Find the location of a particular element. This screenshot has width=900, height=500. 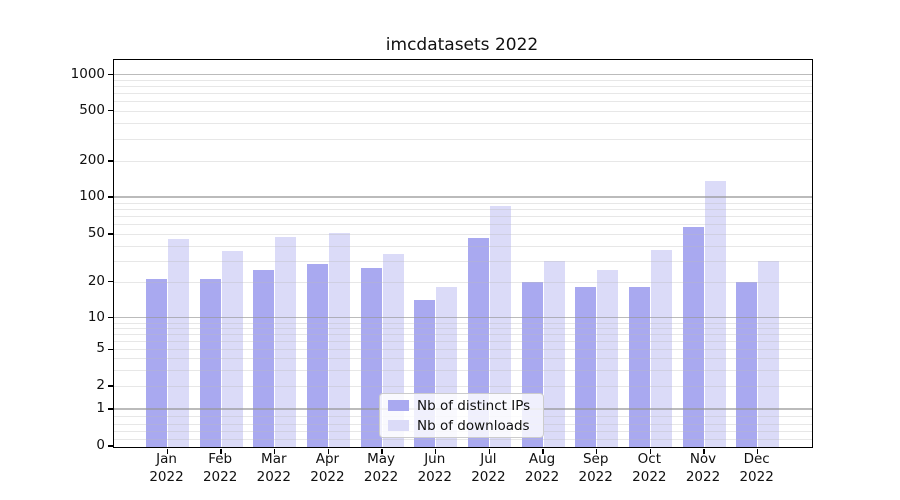

y-tick-label: 1000 is located at coordinates (87, 73).